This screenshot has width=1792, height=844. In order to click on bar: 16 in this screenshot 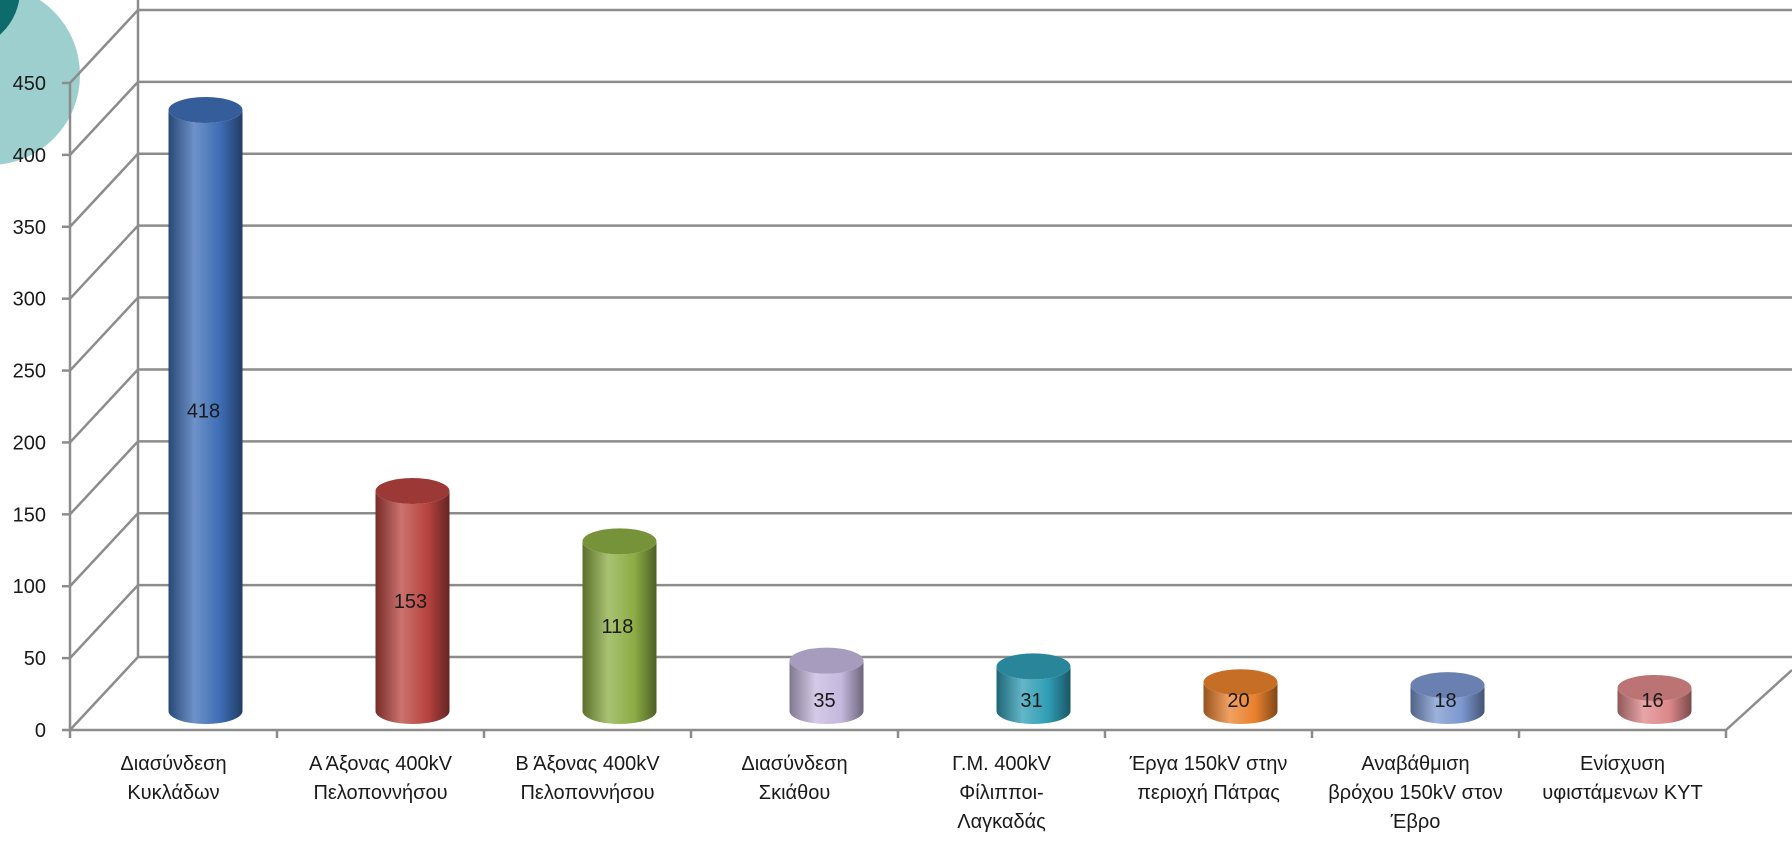, I will do `click(1654, 699)`.